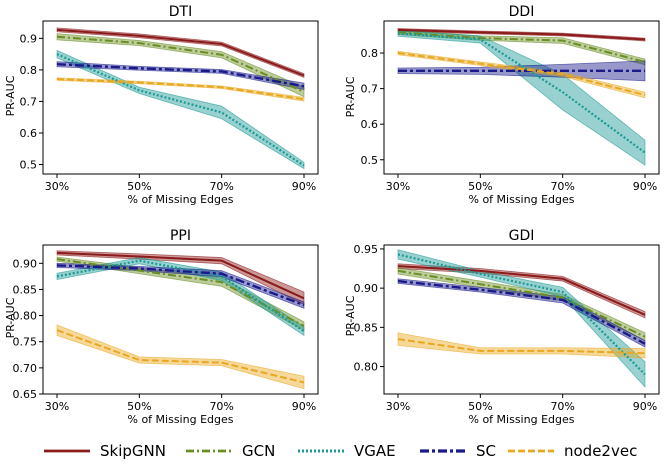 Image resolution: width=665 pixels, height=462 pixels. What do you see at coordinates (180, 236) in the screenshot?
I see `panel-title-ppi: PPI` at bounding box center [180, 236].